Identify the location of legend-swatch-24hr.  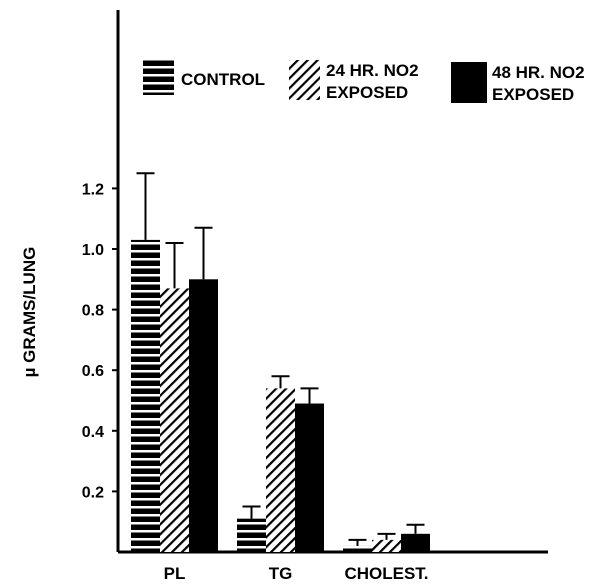
(304, 80).